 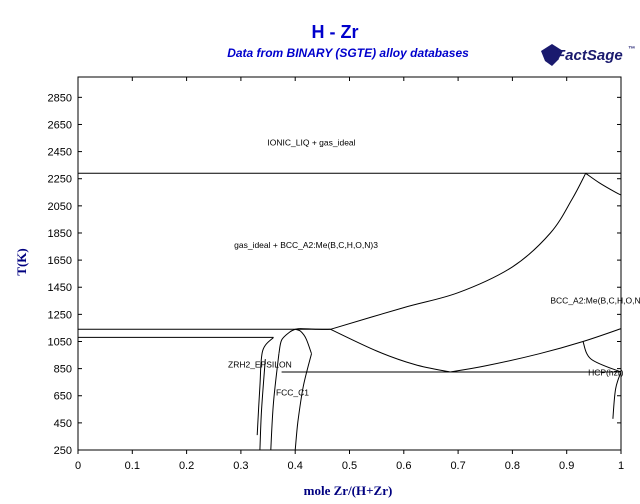 I want to click on x-tick-label: 0.4, so click(x=295, y=466).